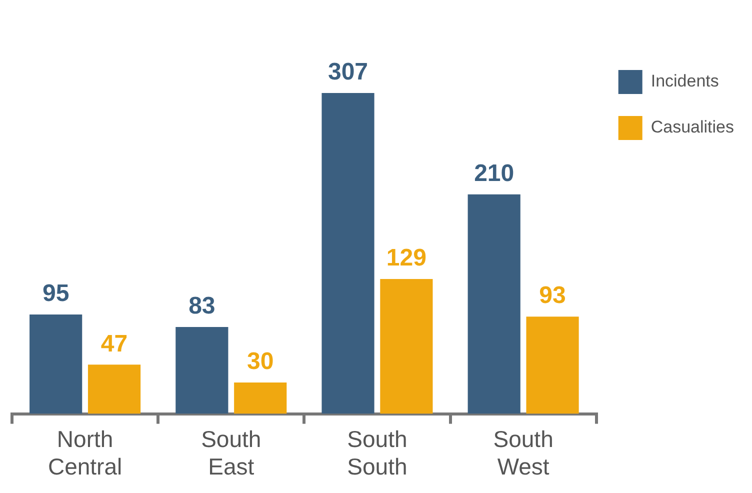  I want to click on data-label: 83, so click(202, 306).